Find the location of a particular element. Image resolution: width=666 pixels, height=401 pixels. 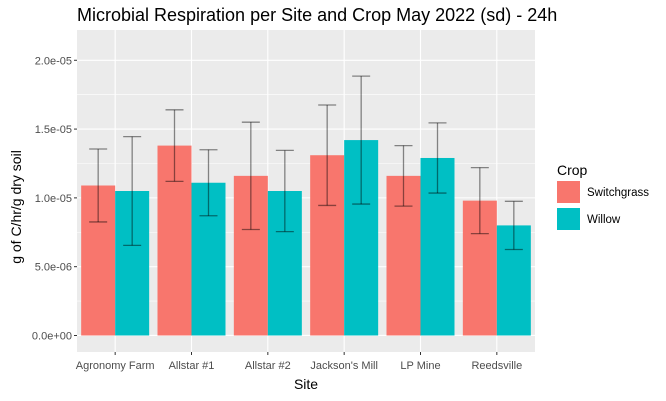

bar-switchgrass-reedsville is located at coordinates (479, 268).